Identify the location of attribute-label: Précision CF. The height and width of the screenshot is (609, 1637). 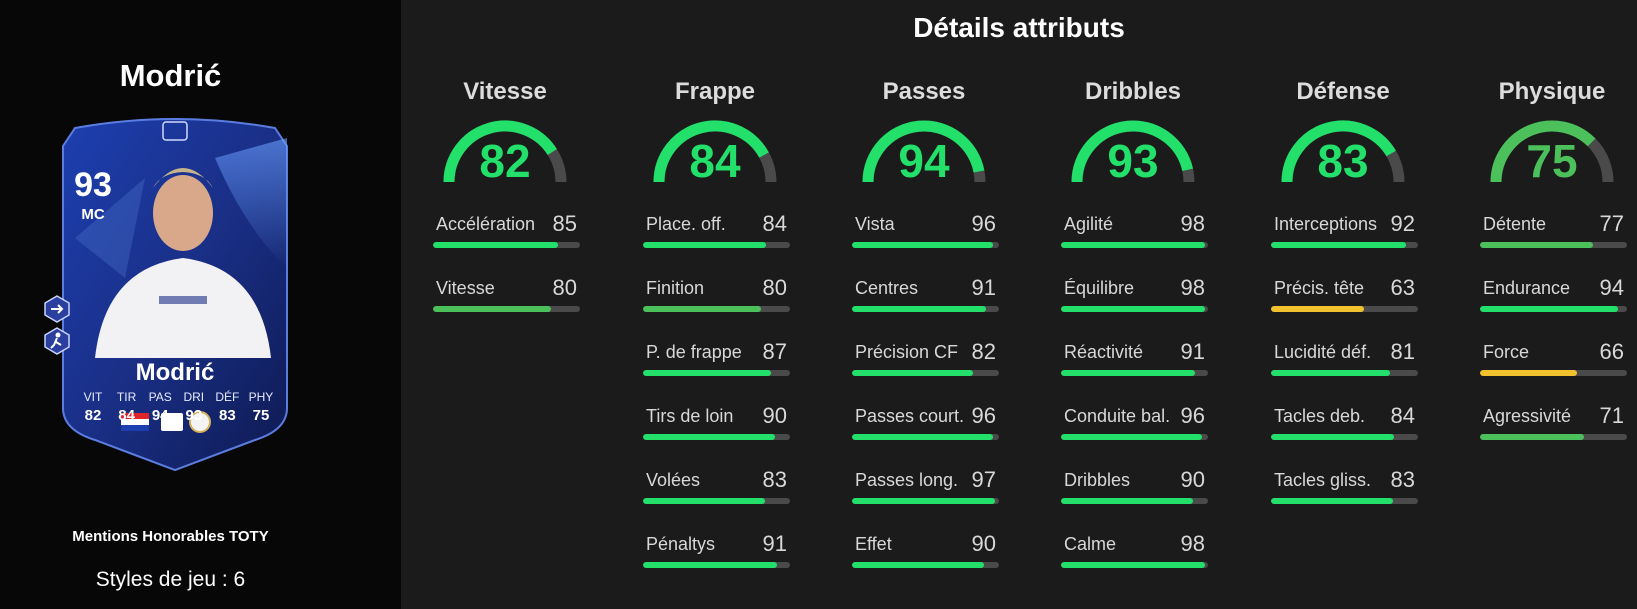
(907, 352).